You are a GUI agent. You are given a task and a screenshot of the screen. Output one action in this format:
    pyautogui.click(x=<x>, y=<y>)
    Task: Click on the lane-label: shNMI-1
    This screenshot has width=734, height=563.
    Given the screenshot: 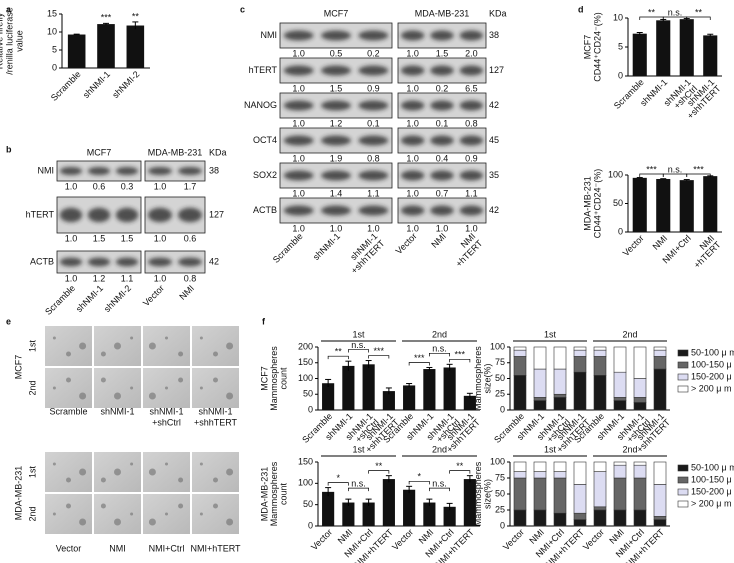 What is the action you would take?
    pyautogui.click(x=89, y=298)
    